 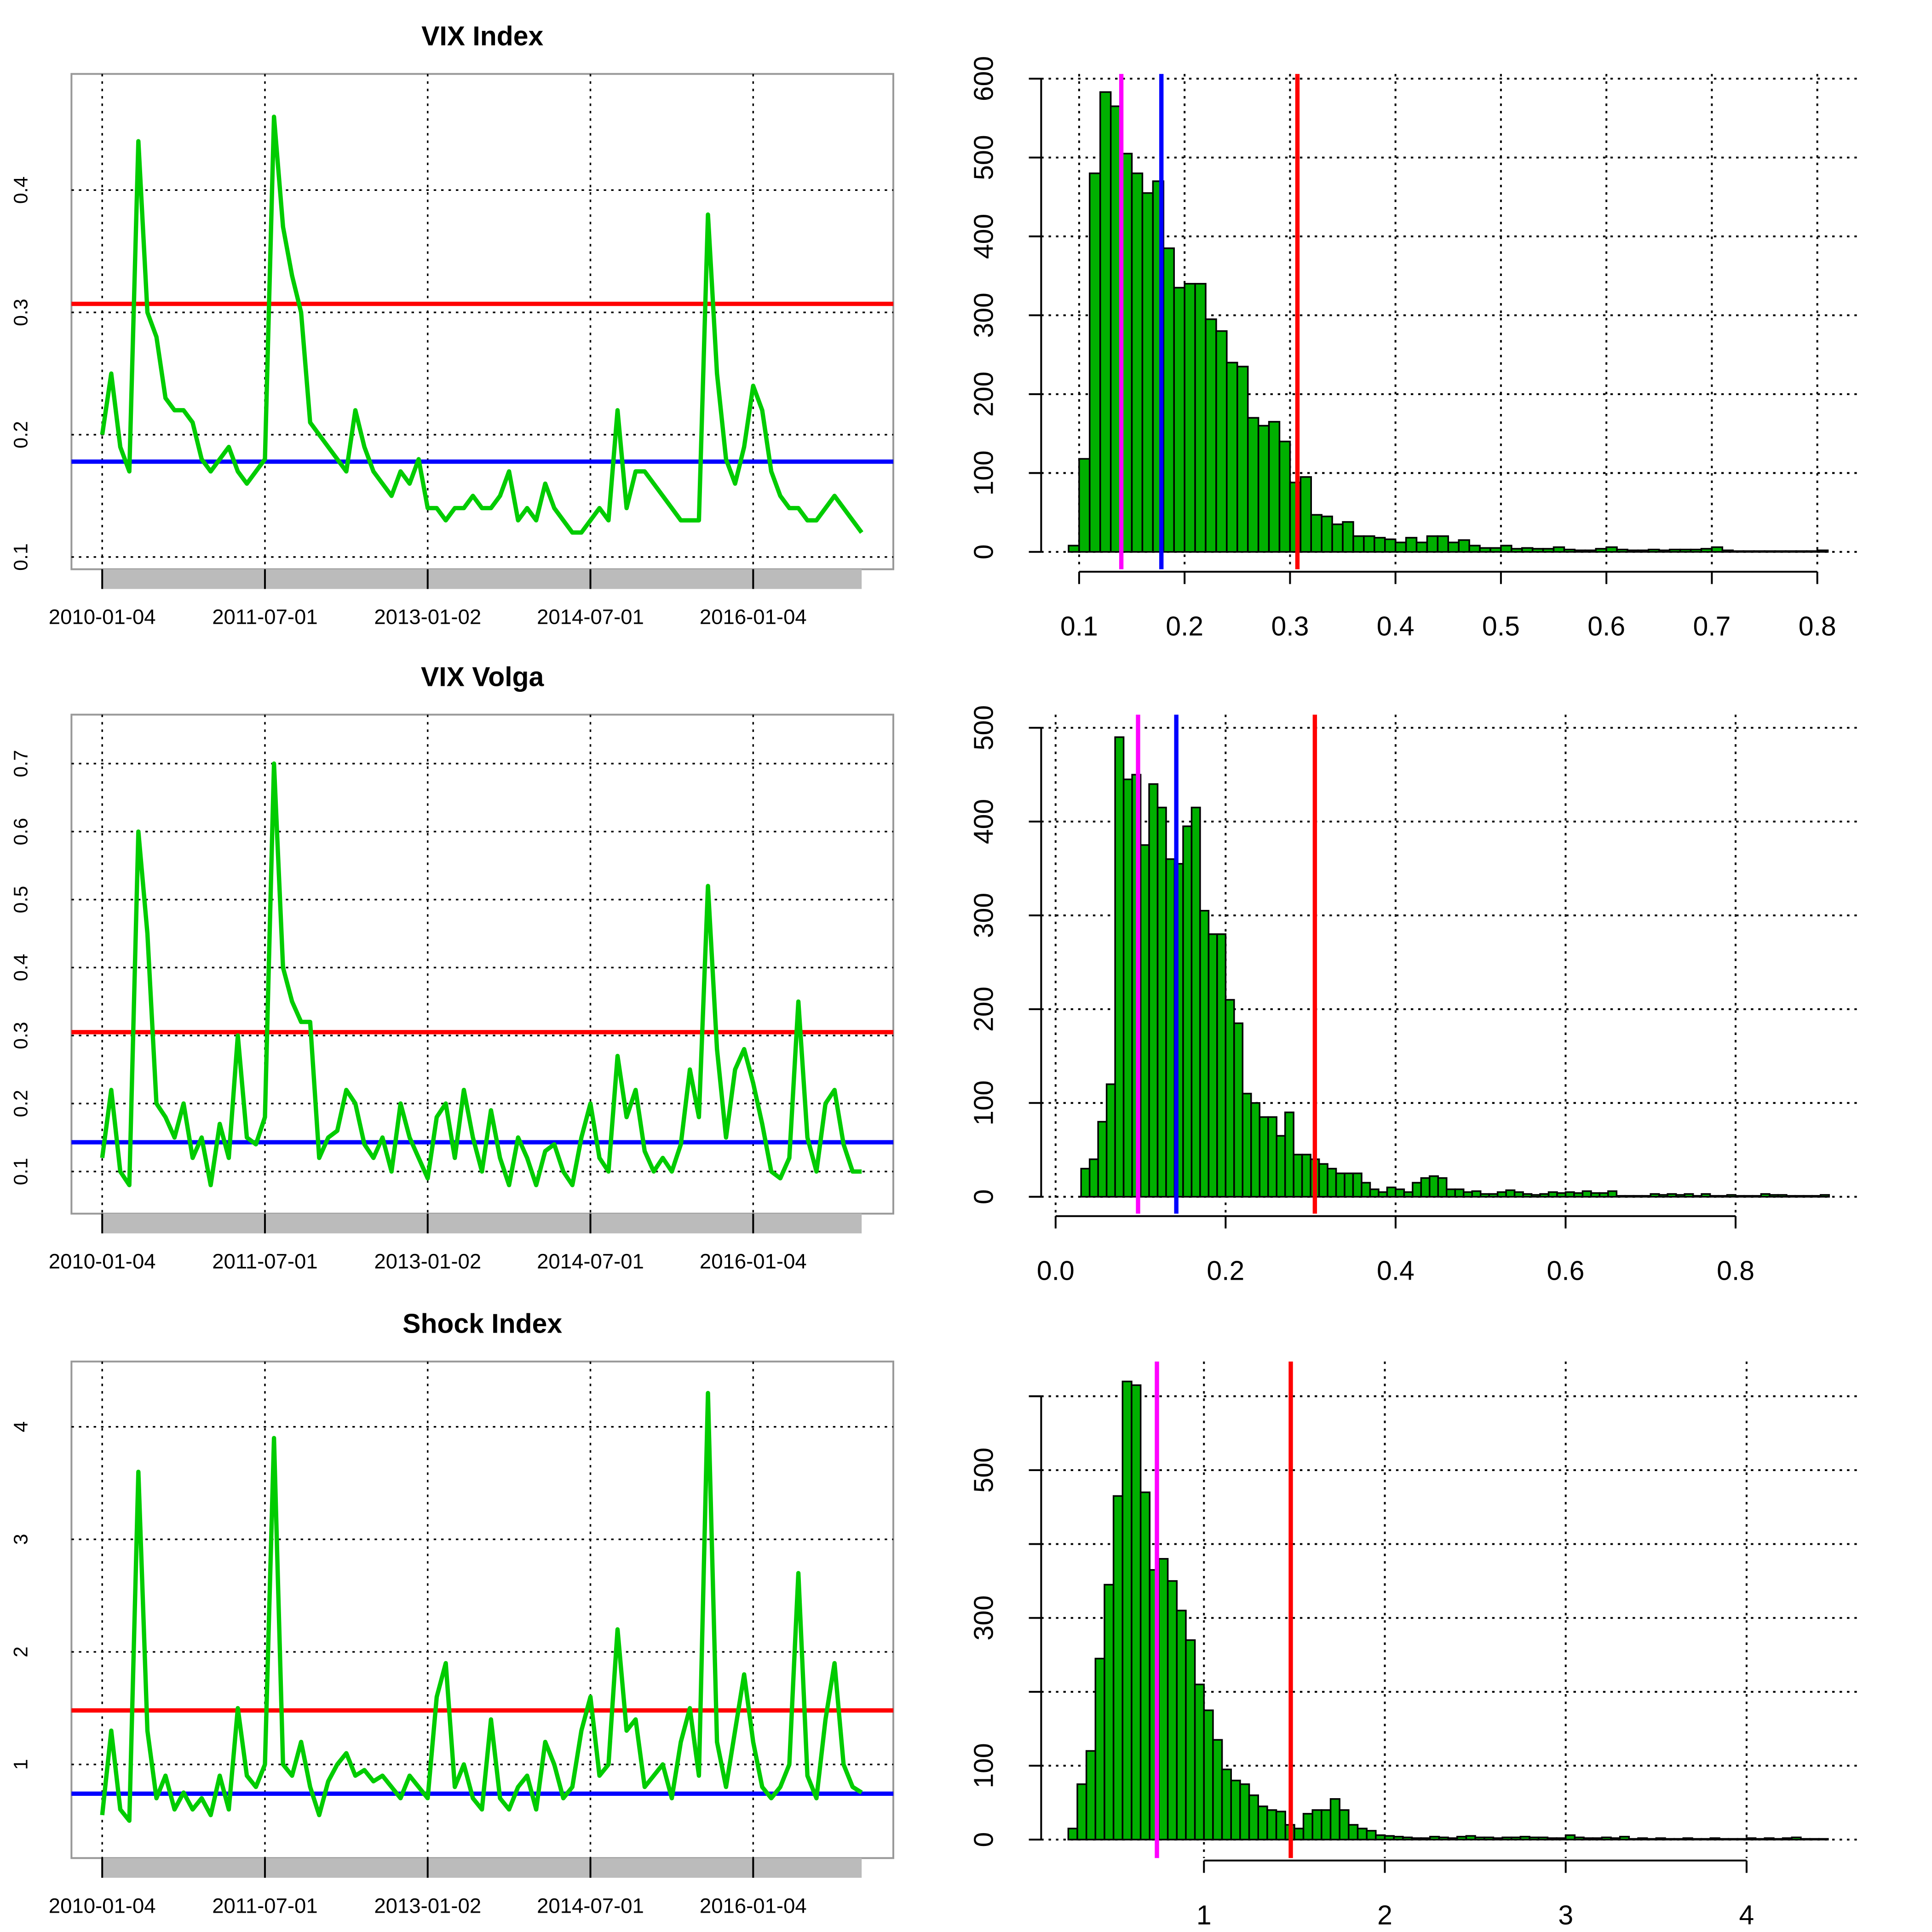 What do you see at coordinates (482, 321) in the screenshot?
I see `plot-frame` at bounding box center [482, 321].